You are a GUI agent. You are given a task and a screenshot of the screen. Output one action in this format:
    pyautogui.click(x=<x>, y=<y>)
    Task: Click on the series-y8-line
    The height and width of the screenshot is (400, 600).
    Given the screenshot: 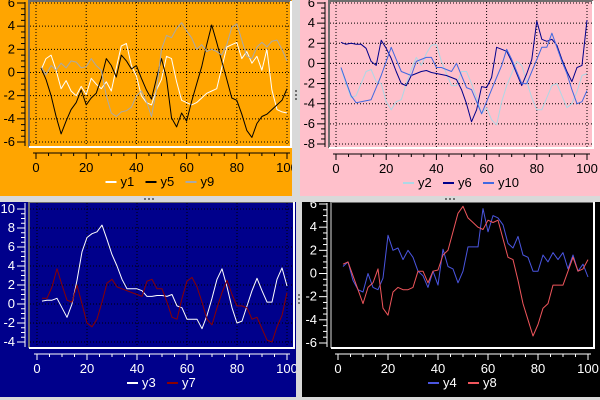 What is the action you would take?
    pyautogui.click(x=465, y=271)
    